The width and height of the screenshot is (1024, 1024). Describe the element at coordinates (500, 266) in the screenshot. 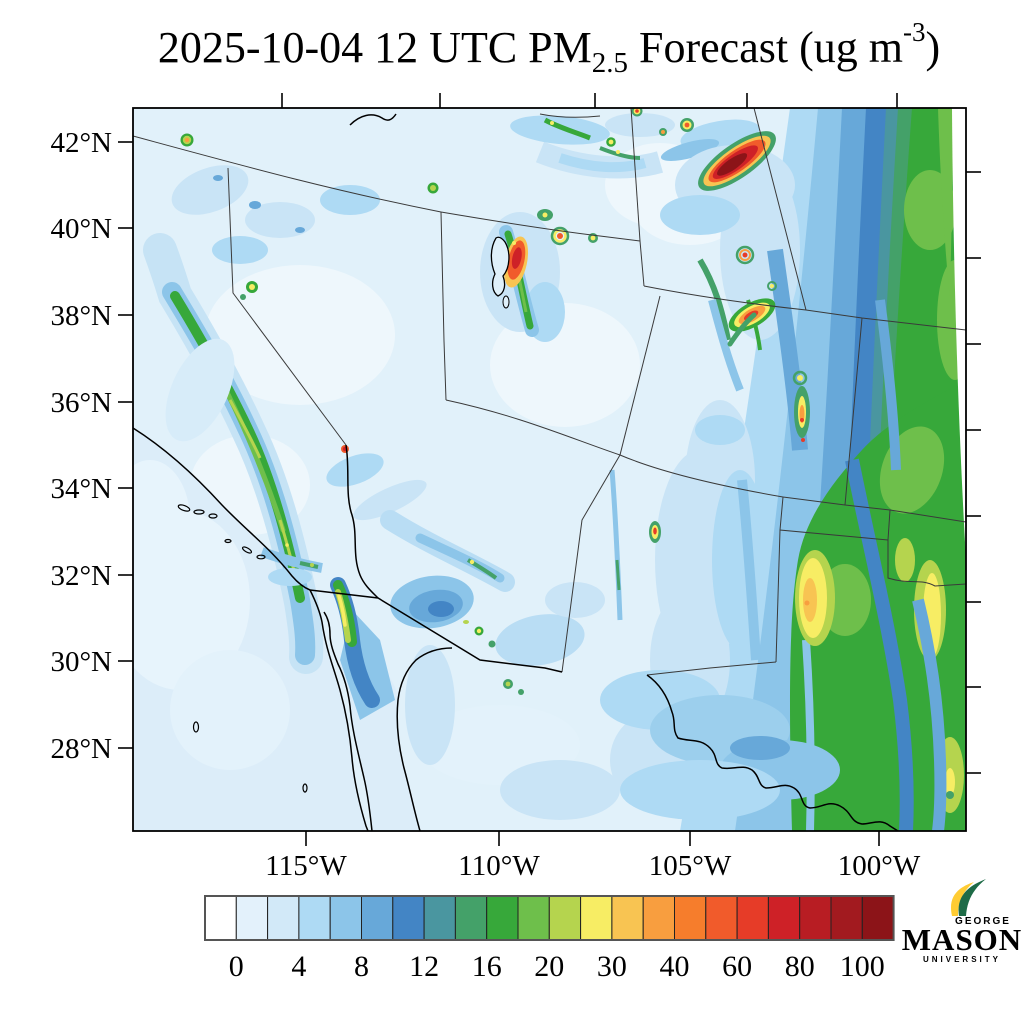

I see `great-salt-lake` at that location.